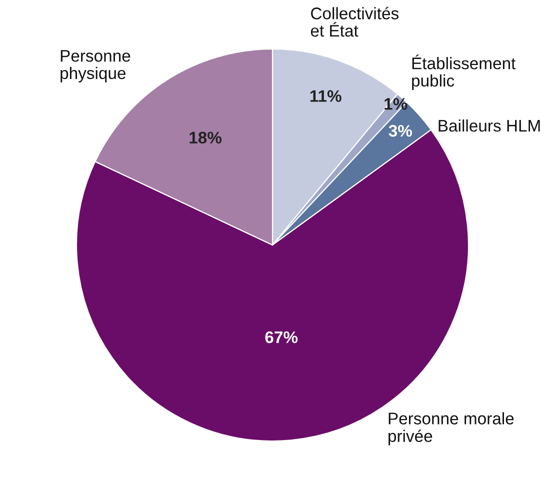 This screenshot has height=490, width=545. What do you see at coordinates (451, 429) in the screenshot?
I see `slice-label: Personne morale privée` at bounding box center [451, 429].